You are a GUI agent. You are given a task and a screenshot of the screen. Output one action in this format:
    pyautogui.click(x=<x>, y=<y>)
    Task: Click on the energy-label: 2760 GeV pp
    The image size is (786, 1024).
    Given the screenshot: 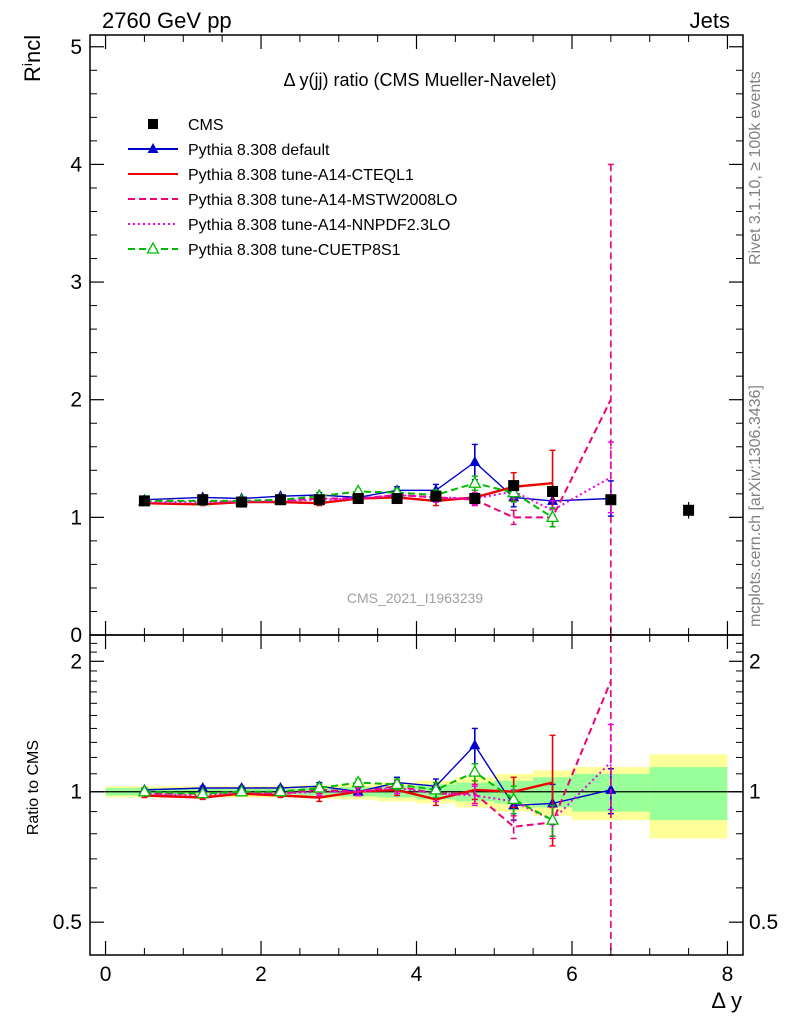 What is the action you would take?
    pyautogui.click(x=167, y=20)
    